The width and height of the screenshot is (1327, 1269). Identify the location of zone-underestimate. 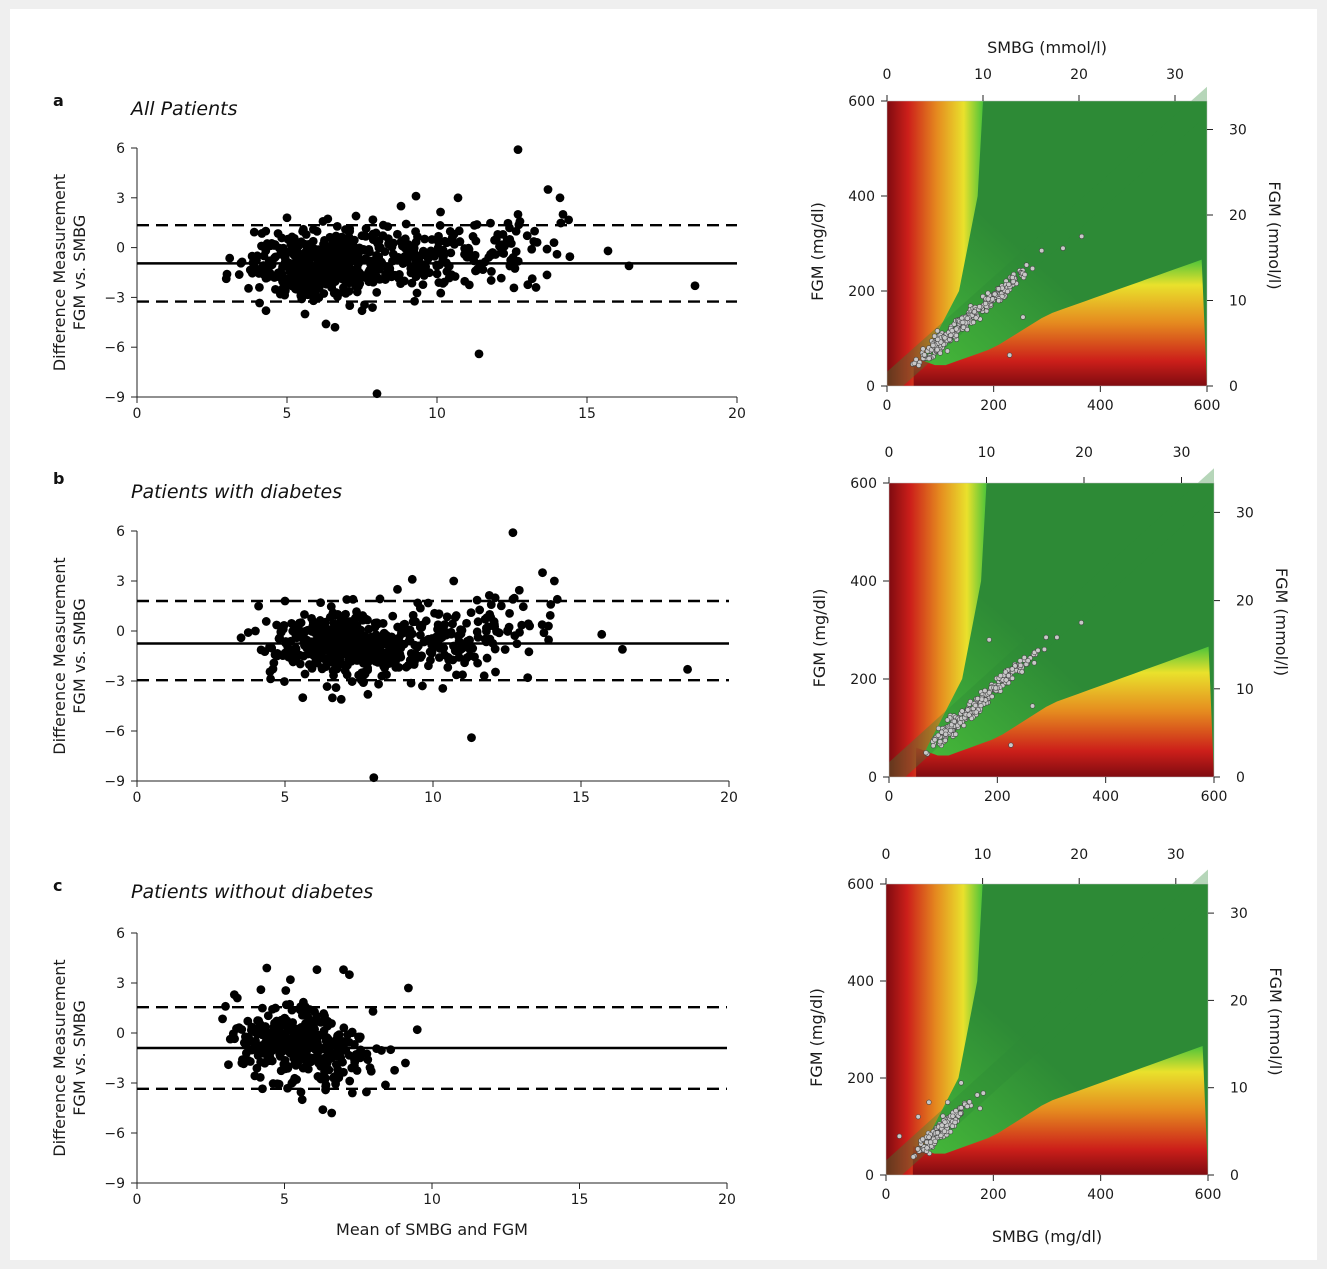
(1065, 711).